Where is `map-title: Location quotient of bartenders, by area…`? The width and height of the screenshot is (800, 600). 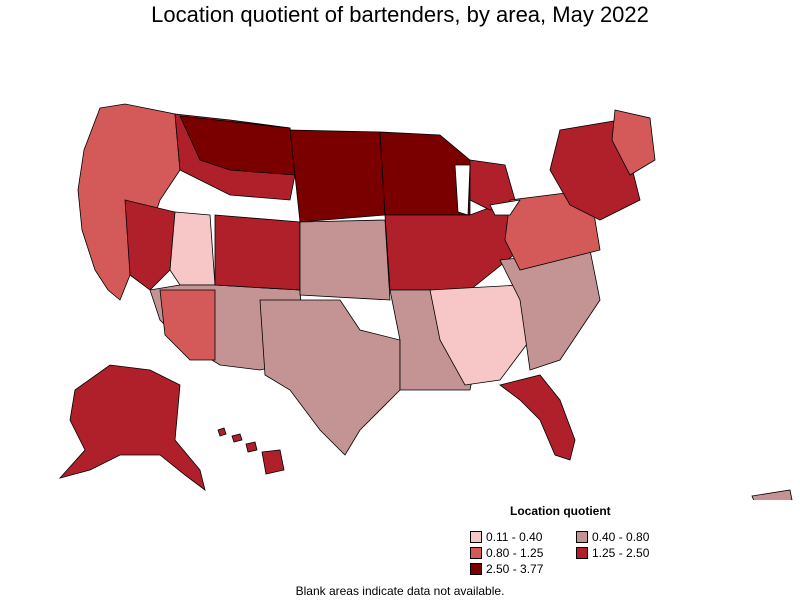
map-title: Location quotient of bartenders, by area… is located at coordinates (400, 14).